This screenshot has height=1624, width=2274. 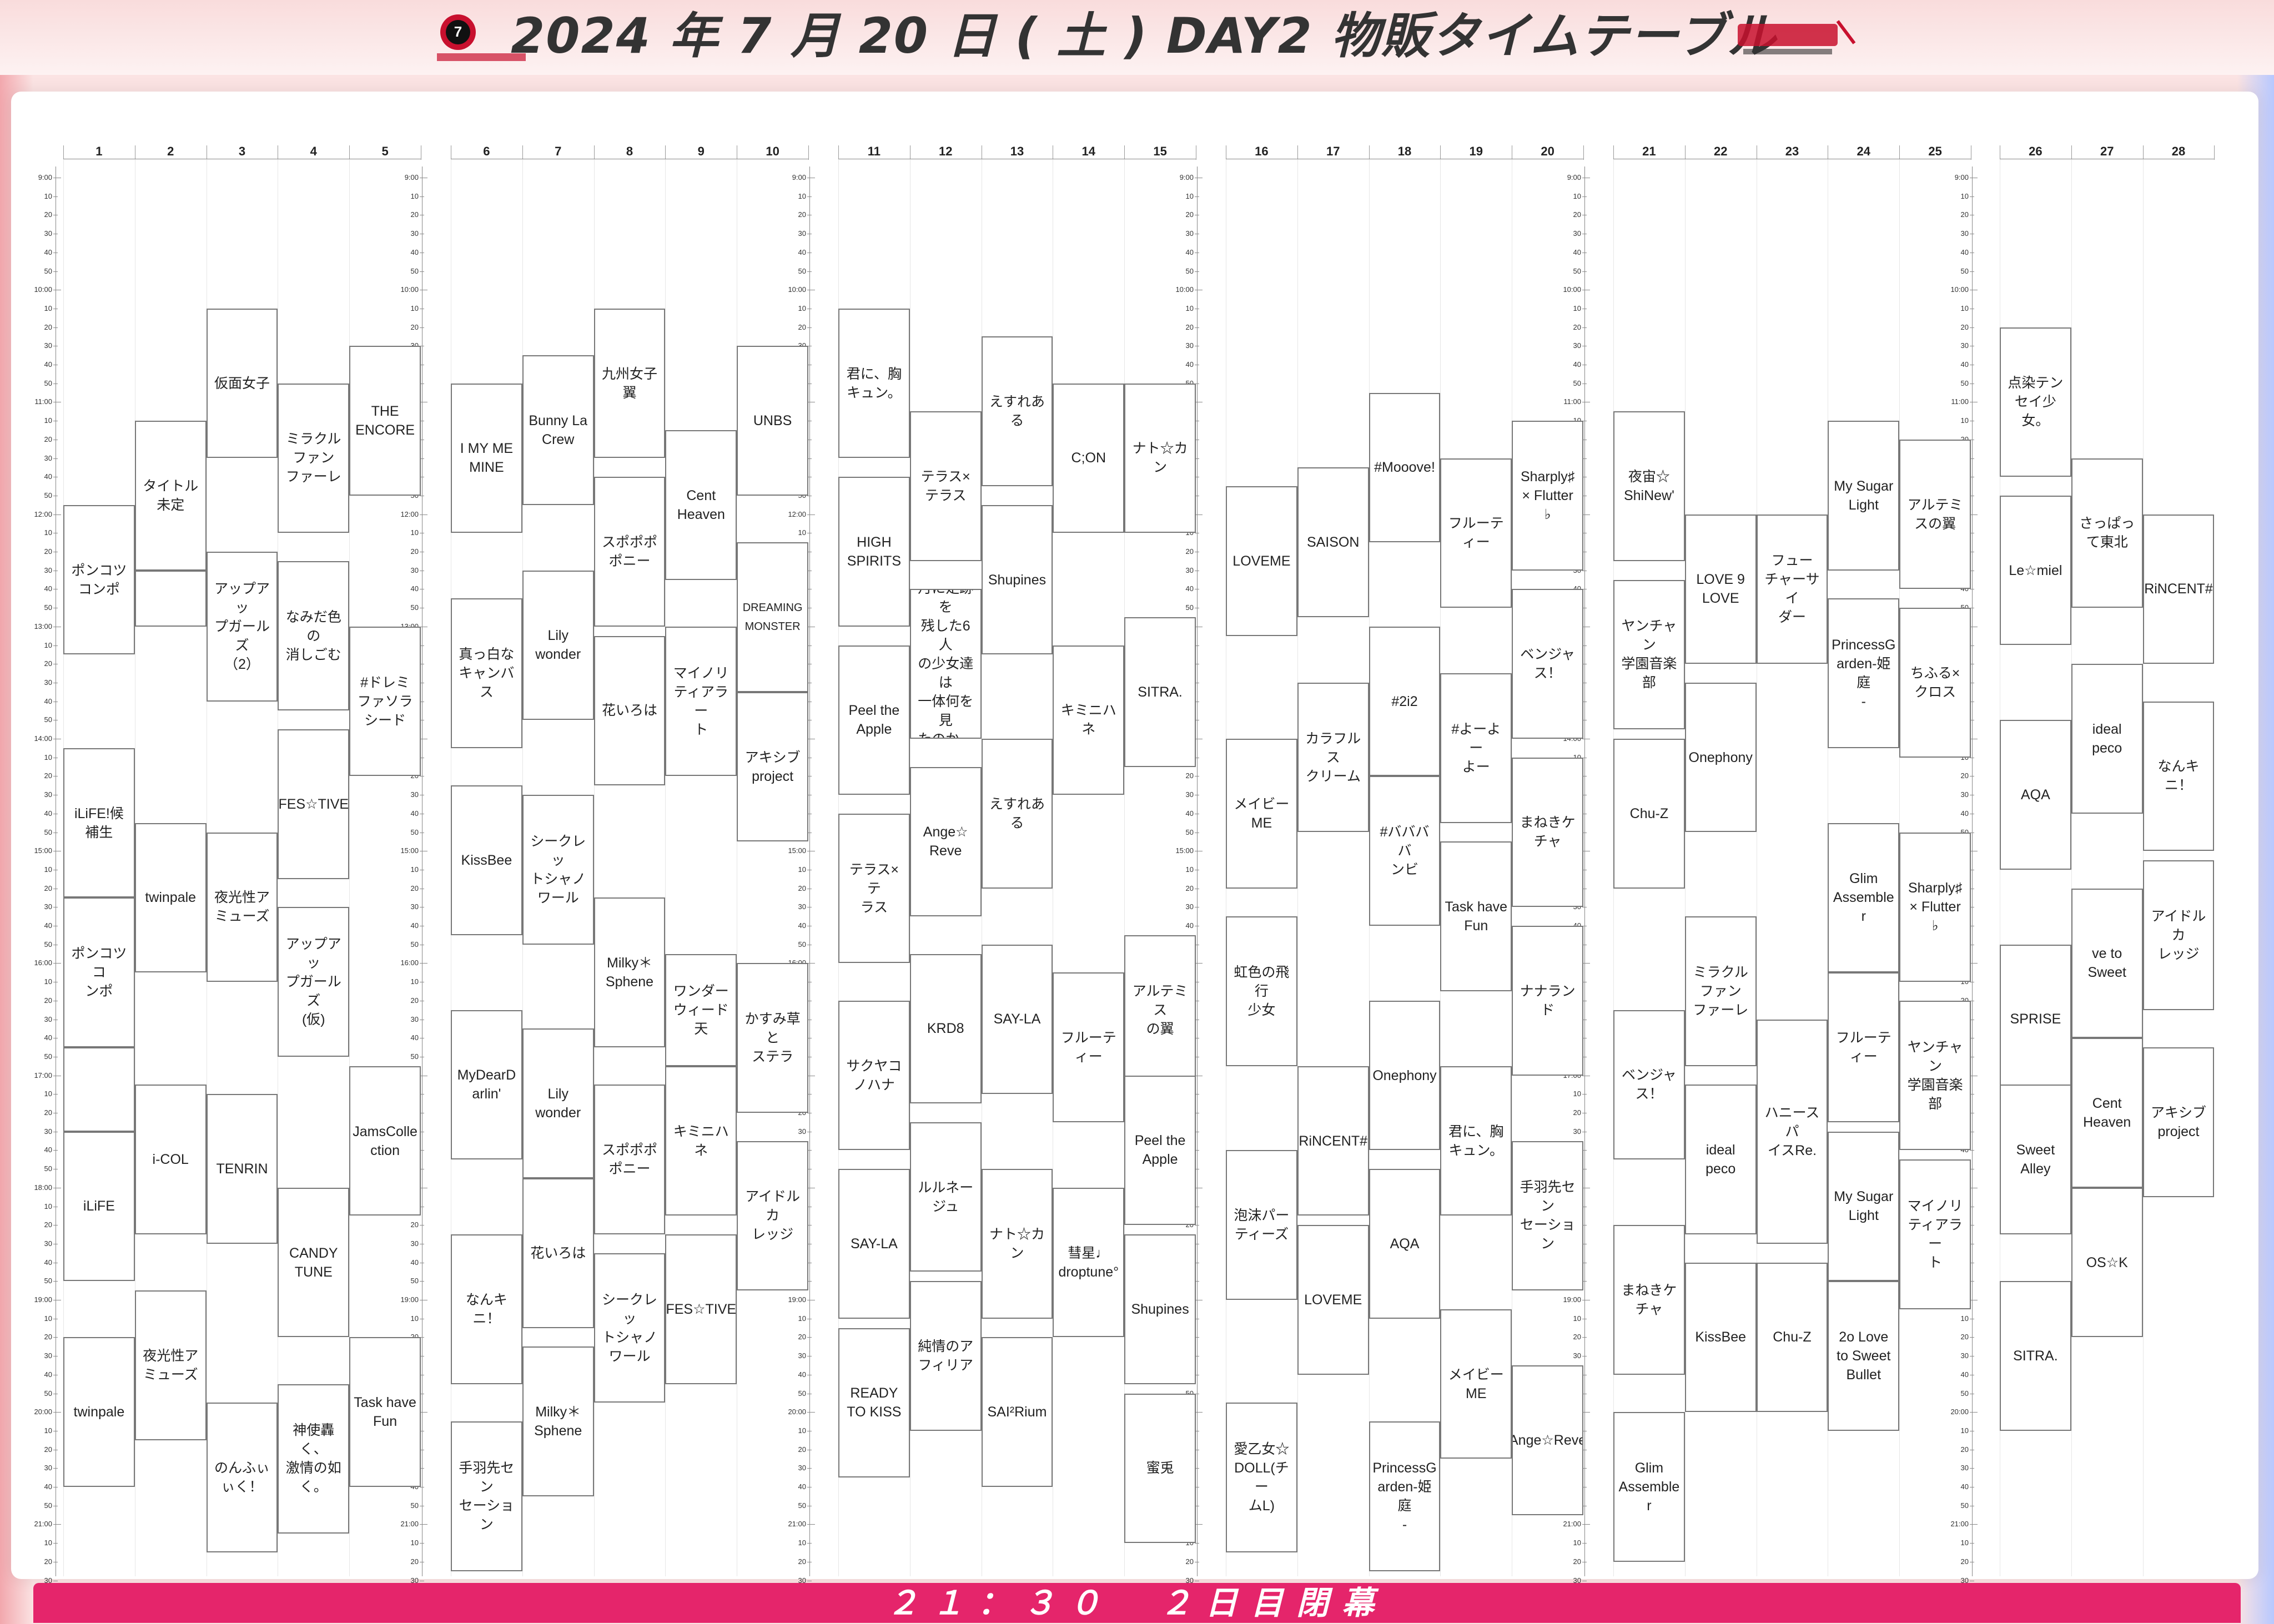 What do you see at coordinates (1160, 1150) in the screenshot?
I see `performance-slot: Peel the Apple` at bounding box center [1160, 1150].